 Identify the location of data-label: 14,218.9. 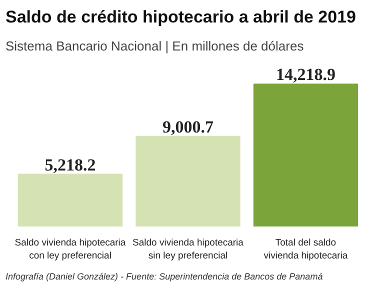
(306, 74).